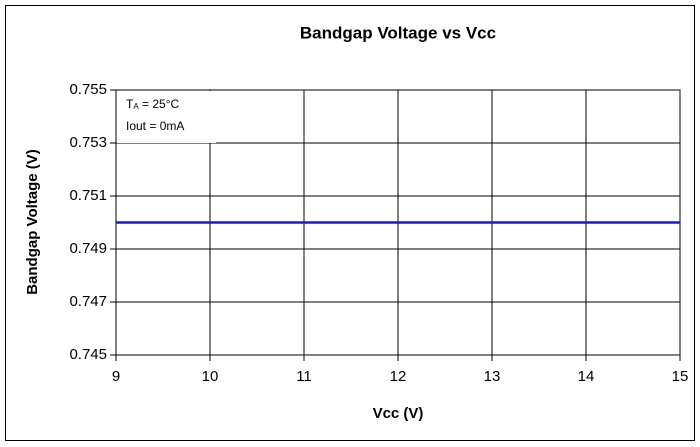  Describe the element at coordinates (88, 89) in the screenshot. I see `y-tick-label: 0.755` at that location.